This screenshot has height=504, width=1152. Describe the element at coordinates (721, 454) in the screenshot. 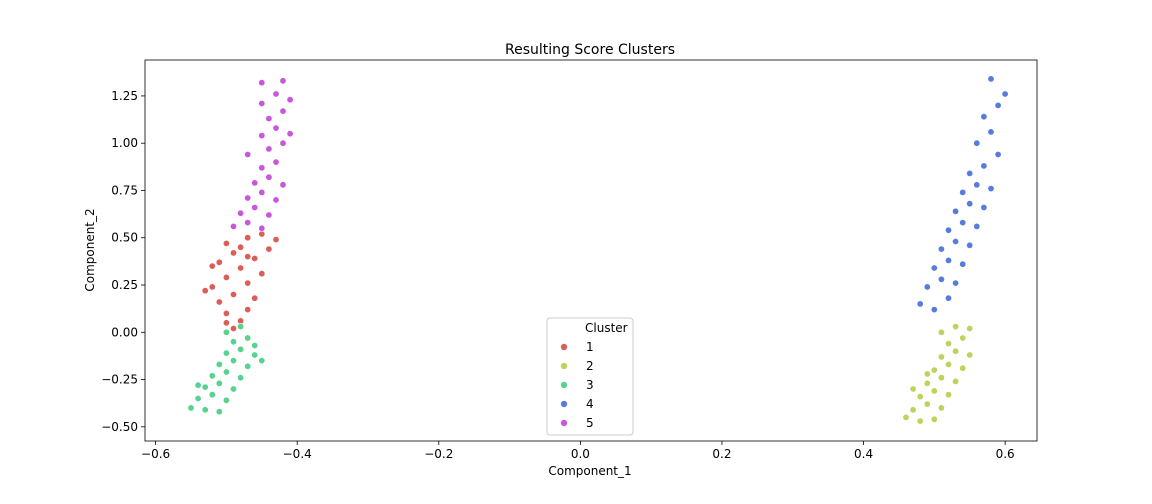

I see `x-tick-label: 0.2` at that location.